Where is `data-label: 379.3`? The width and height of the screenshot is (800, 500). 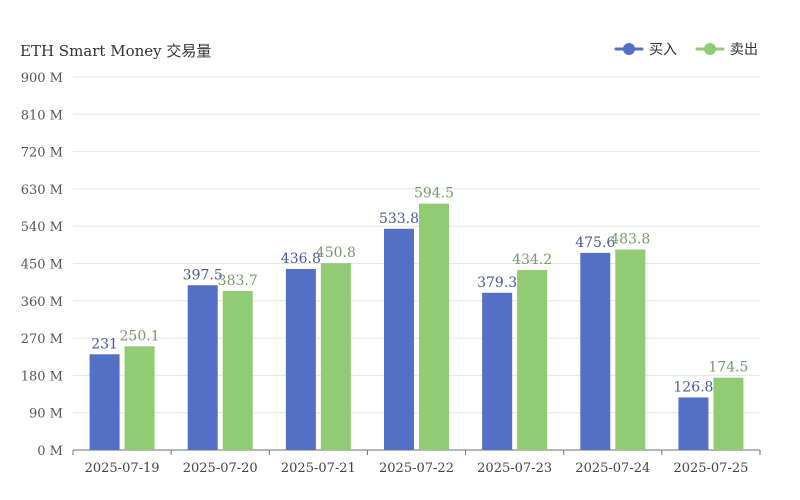
data-label: 379.3 is located at coordinates (497, 283).